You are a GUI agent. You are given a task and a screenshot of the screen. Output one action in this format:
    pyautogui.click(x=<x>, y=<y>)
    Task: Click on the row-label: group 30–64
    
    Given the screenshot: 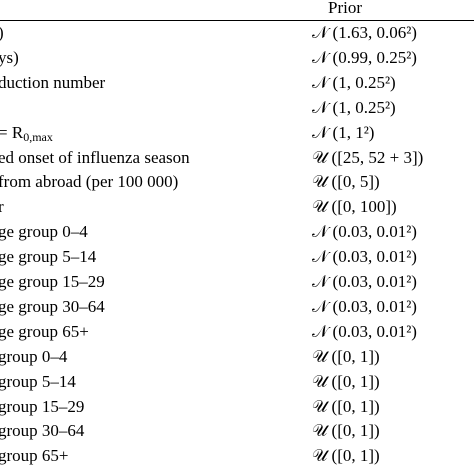 What is the action you would take?
    pyautogui.click(x=42, y=431)
    